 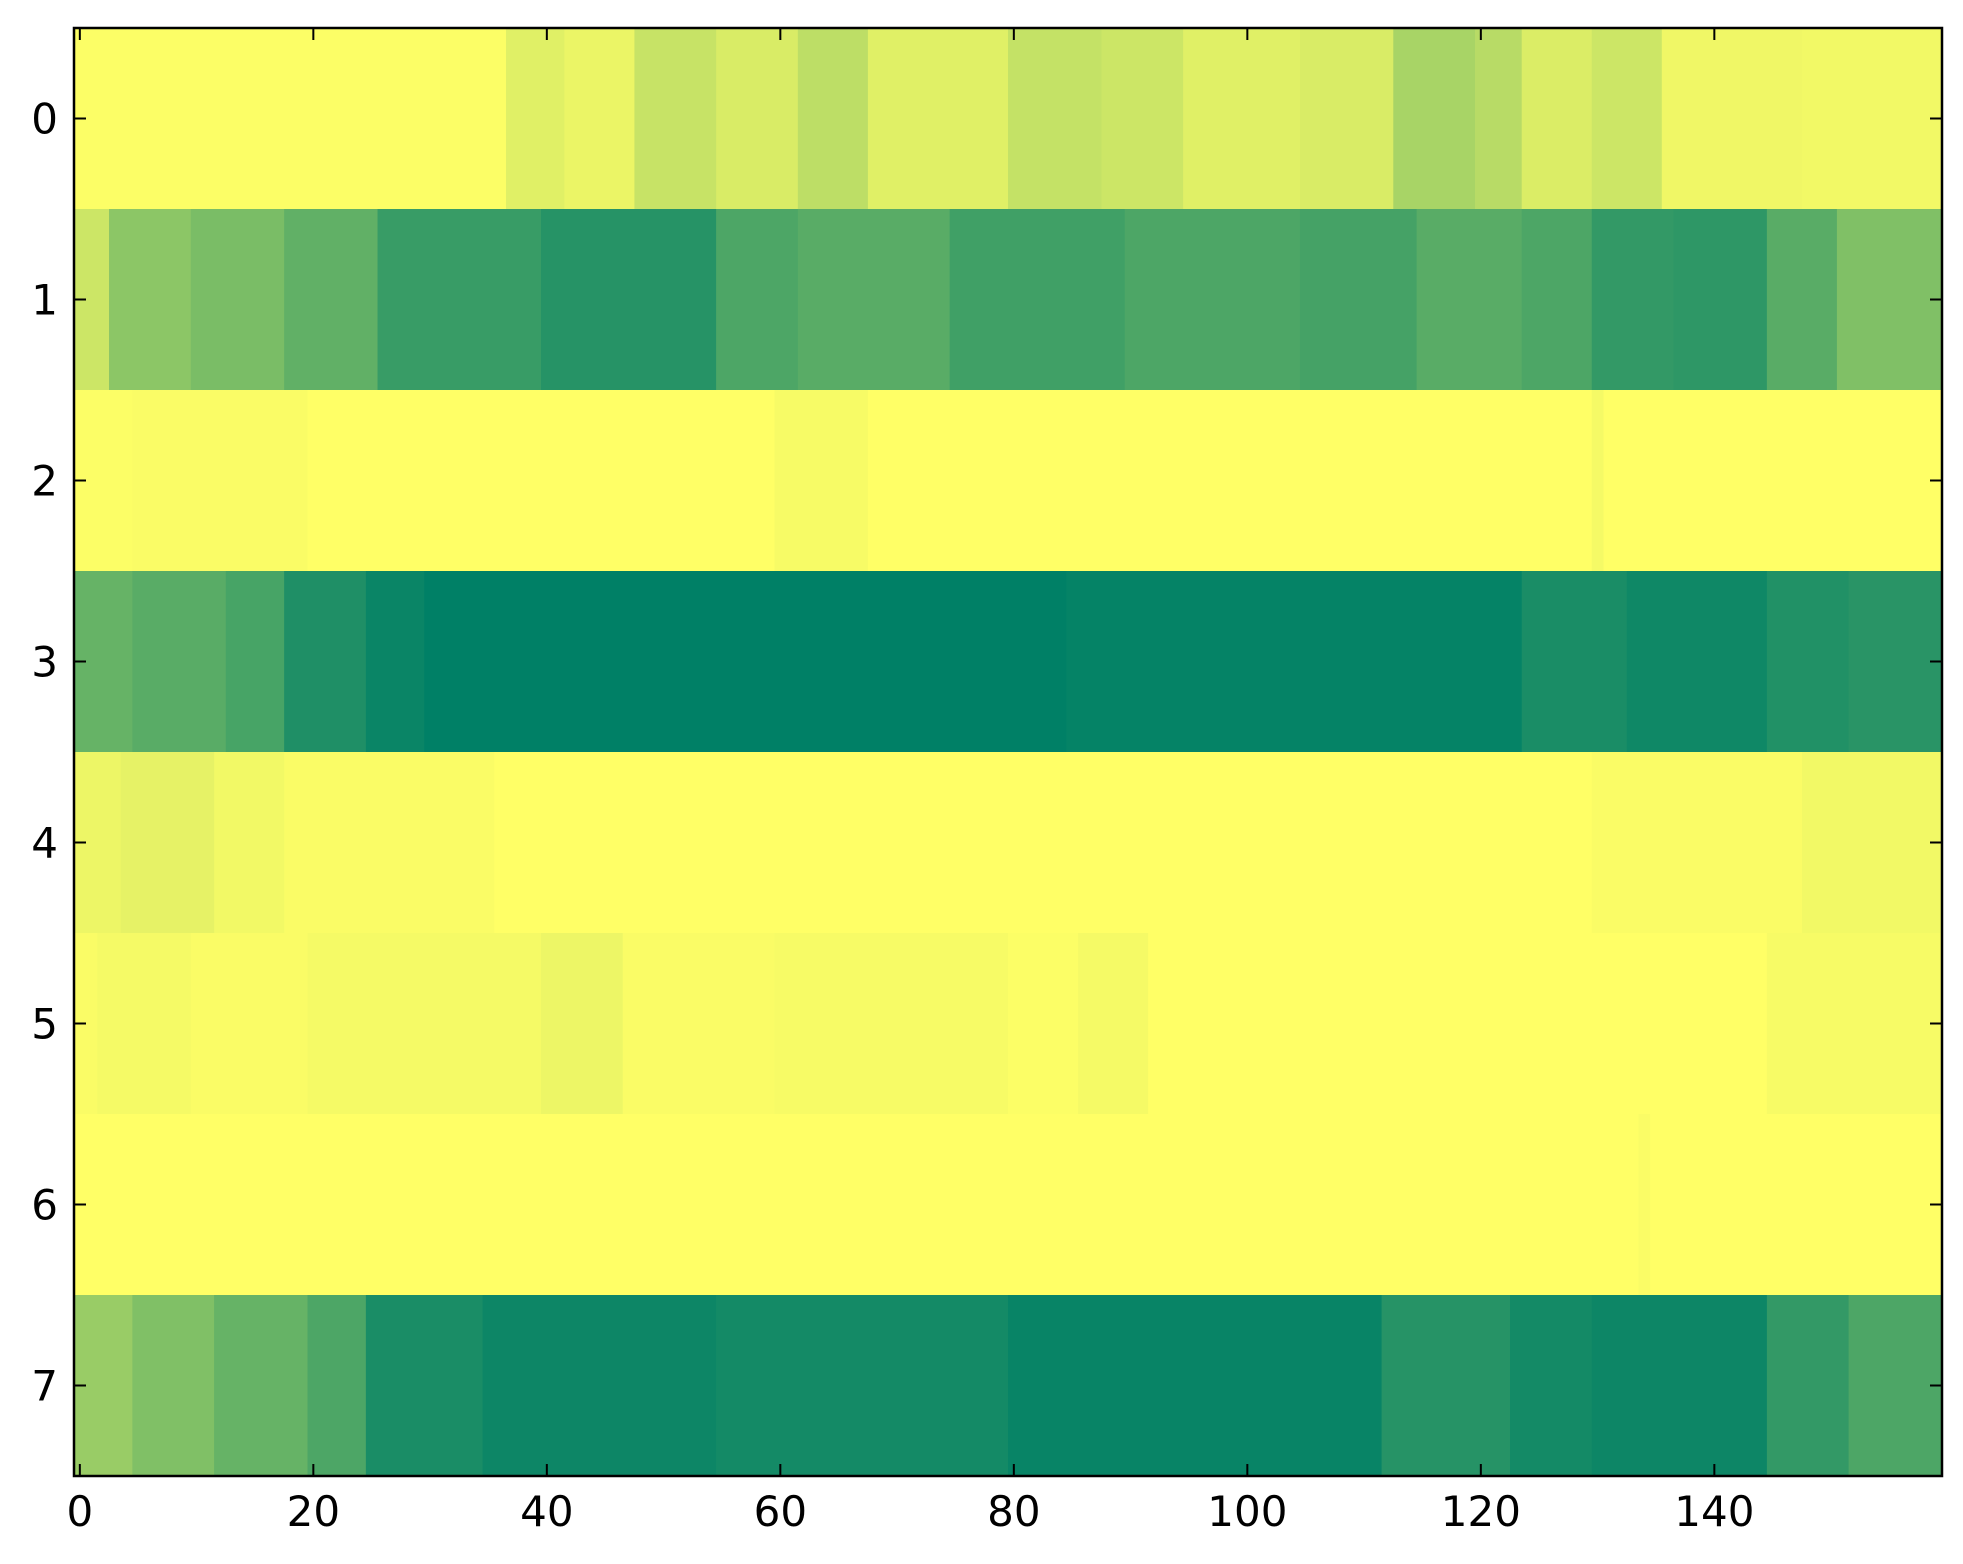 I want to click on heatmap-cell-r7-s11, so click(x=1808, y=1386).